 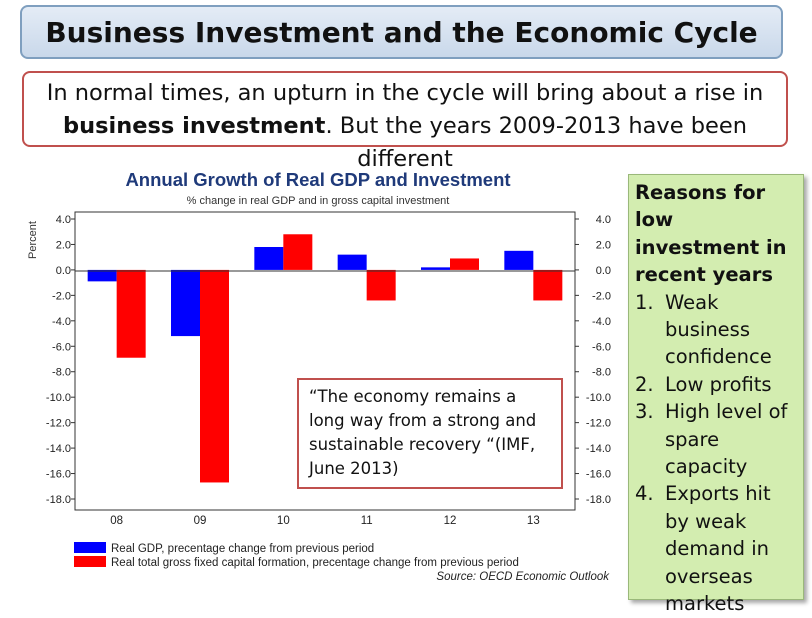 What do you see at coordinates (598, 424) in the screenshot?
I see `y-tick-label-right: -12.0` at bounding box center [598, 424].